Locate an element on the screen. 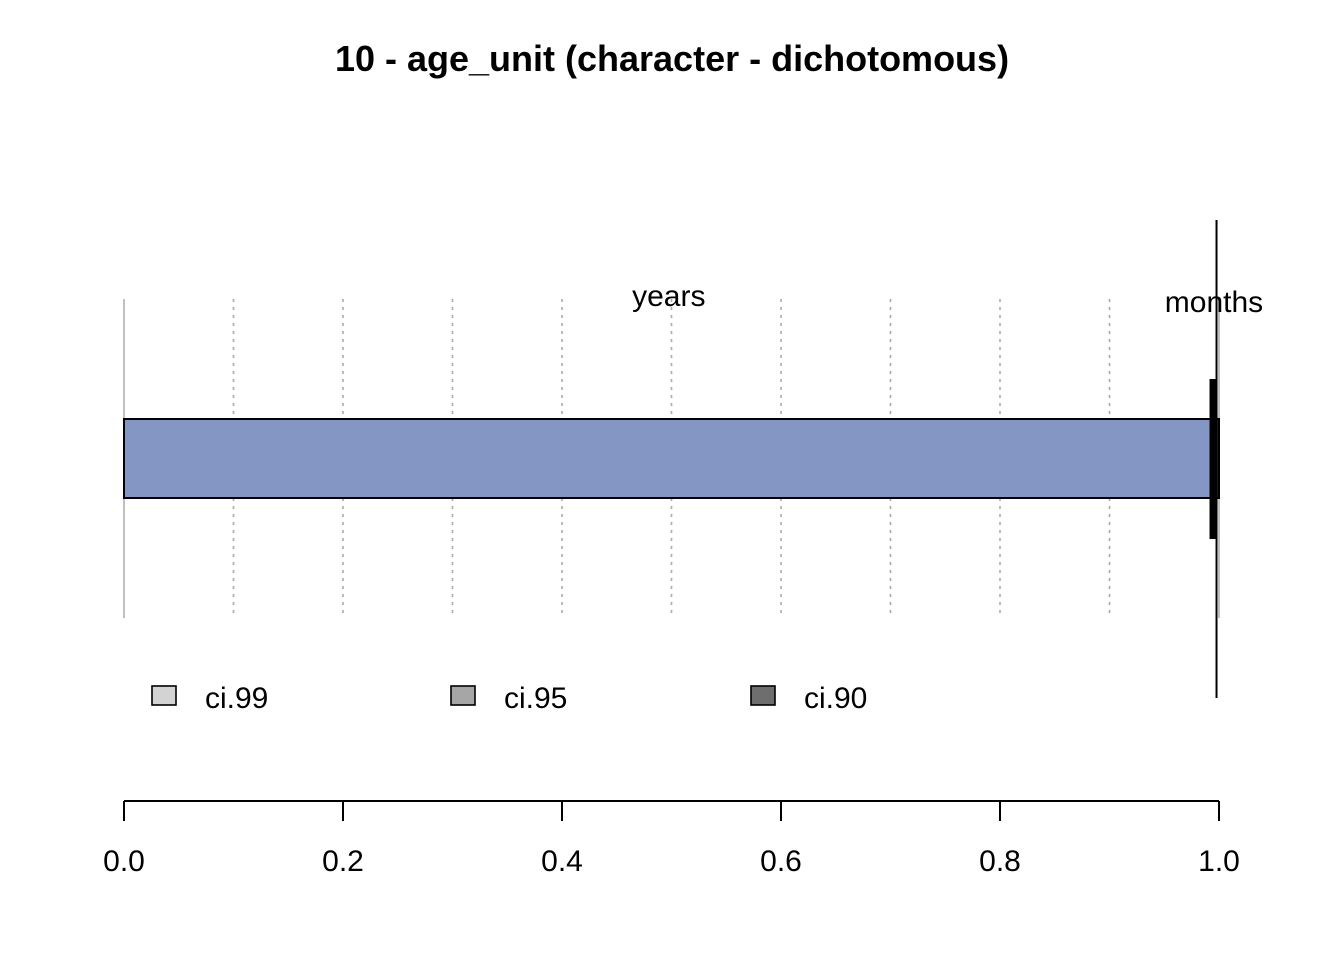 This screenshot has width=1344, height=960. chart-title: 10 - age_unit (character - dichotomous) is located at coordinates (672, 58).